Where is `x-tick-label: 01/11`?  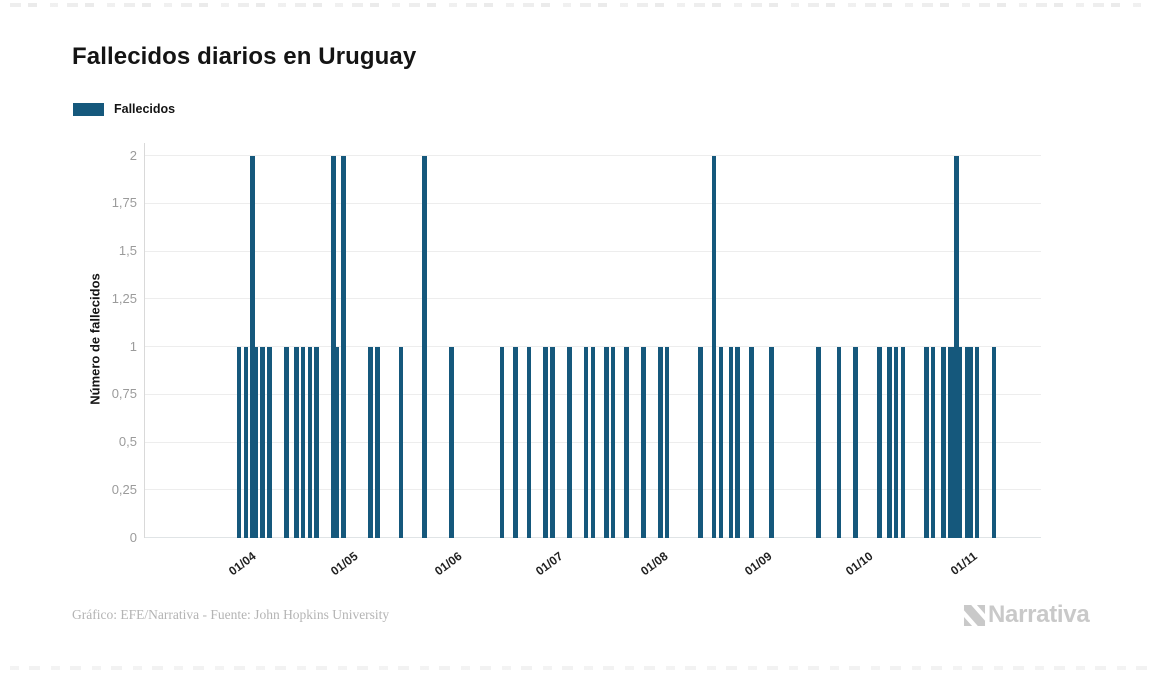 x-tick-label: 01/11 is located at coordinates (964, 563).